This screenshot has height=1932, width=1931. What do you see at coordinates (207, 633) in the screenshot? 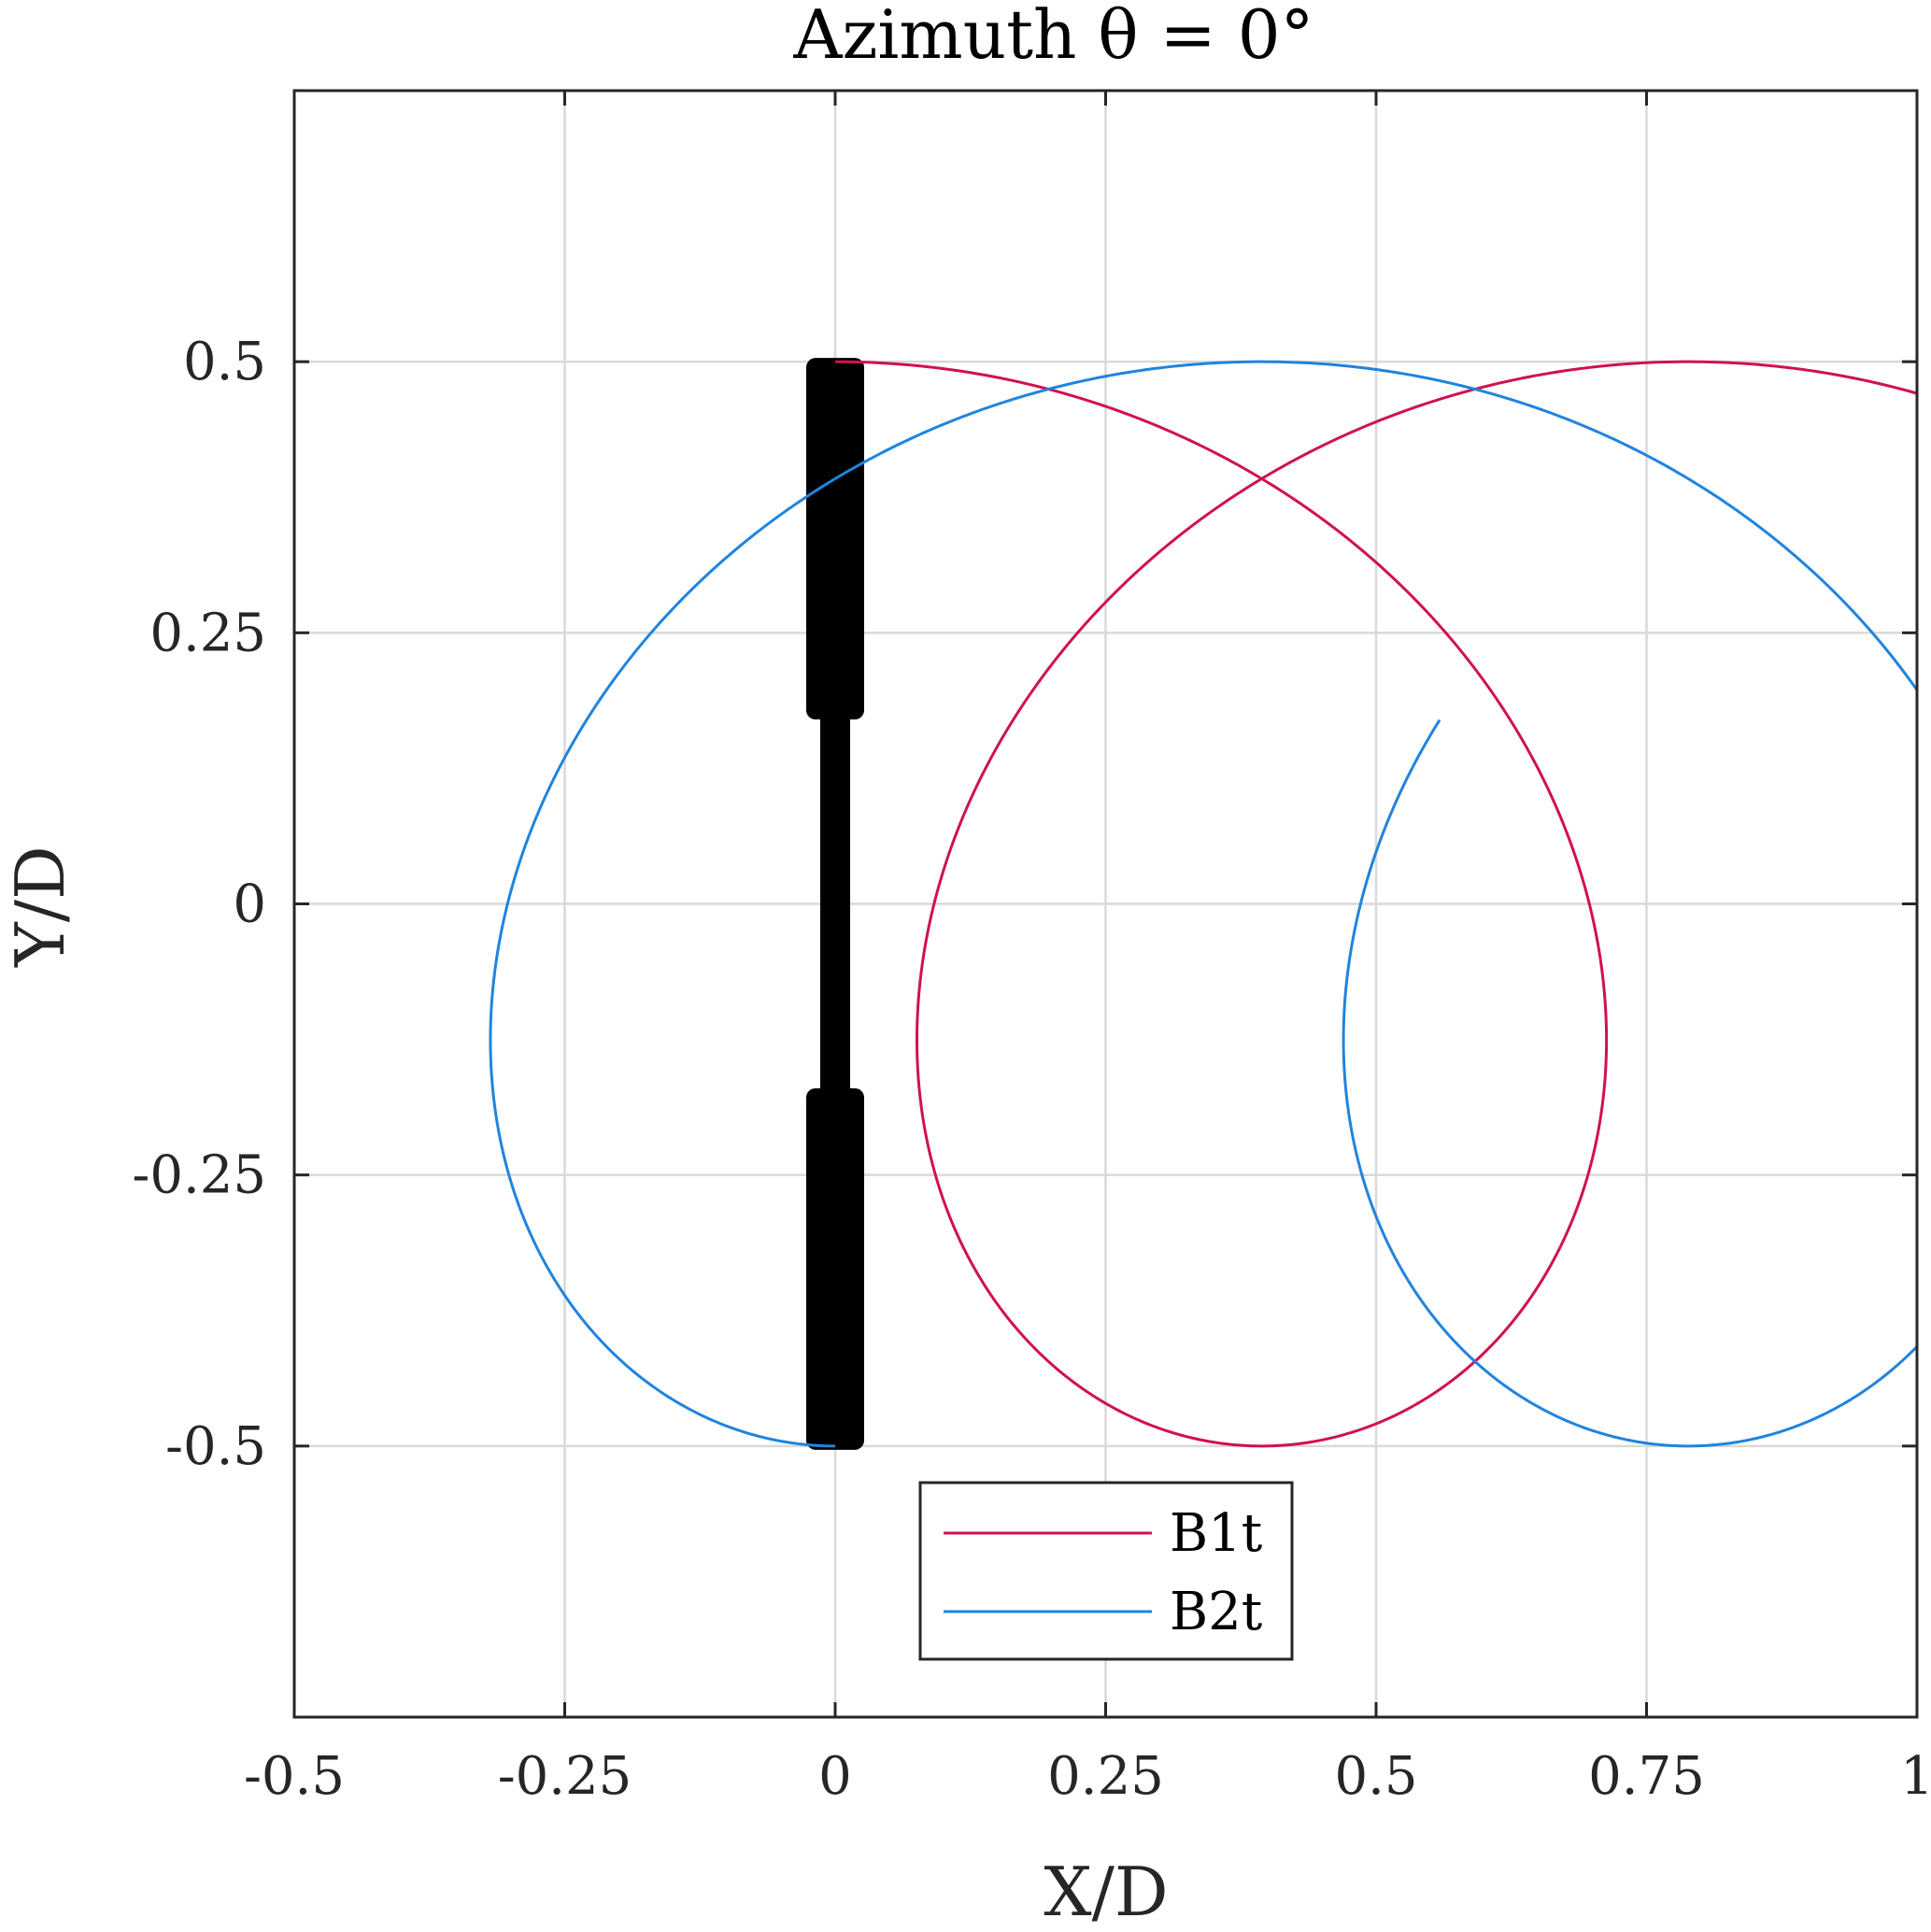
I see `y-tick-label: 0.25` at bounding box center [207, 633].